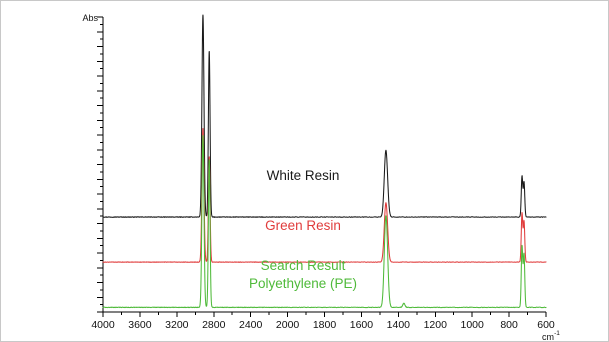 The height and width of the screenshot is (342, 609). Describe the element at coordinates (362, 325) in the screenshot. I see `x-tick-label: 1600` at that location.